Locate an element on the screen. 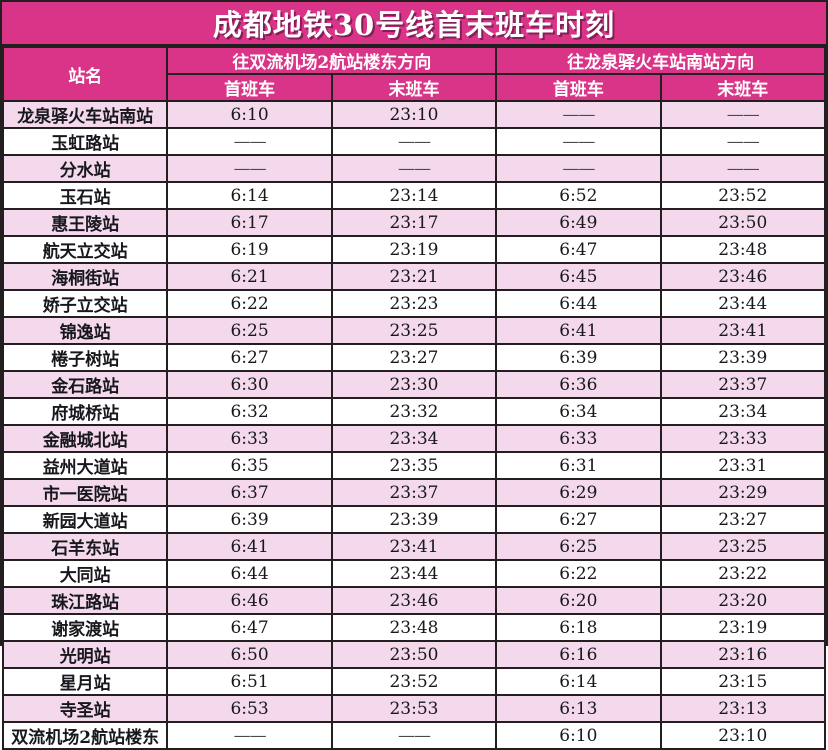  title-bar: 成都地铁30号线首末班车时刻 is located at coordinates (414, 24).